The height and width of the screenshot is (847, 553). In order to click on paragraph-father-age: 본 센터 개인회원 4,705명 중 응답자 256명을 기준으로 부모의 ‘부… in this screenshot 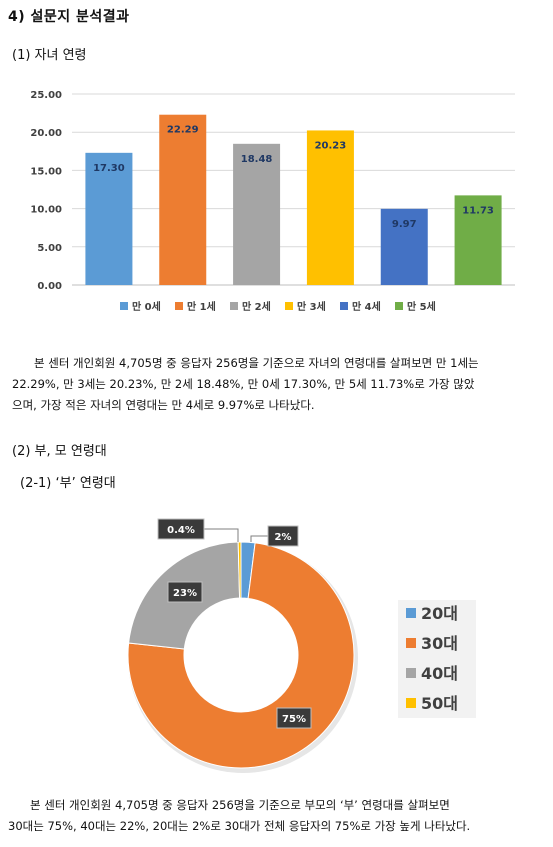, I will do `click(277, 816)`.